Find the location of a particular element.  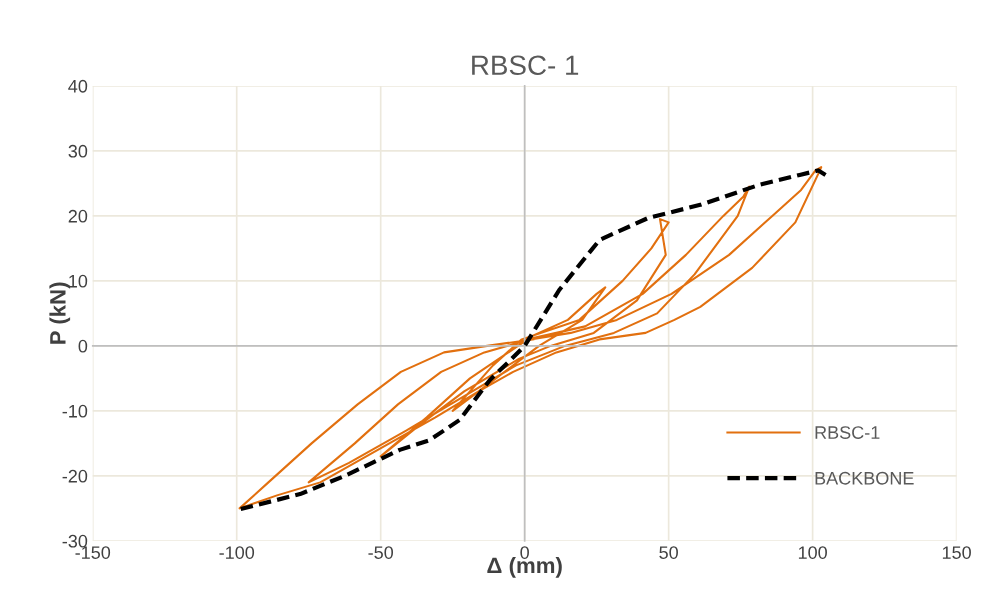

legend-label: BACKBONE is located at coordinates (864, 478).